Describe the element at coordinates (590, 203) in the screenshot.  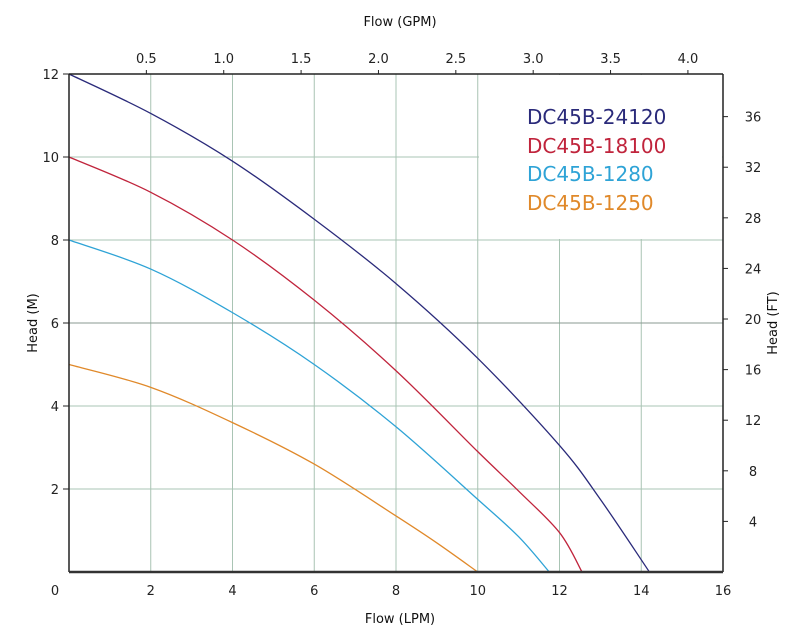
I see `legend-entry: DC45B-1250` at that location.